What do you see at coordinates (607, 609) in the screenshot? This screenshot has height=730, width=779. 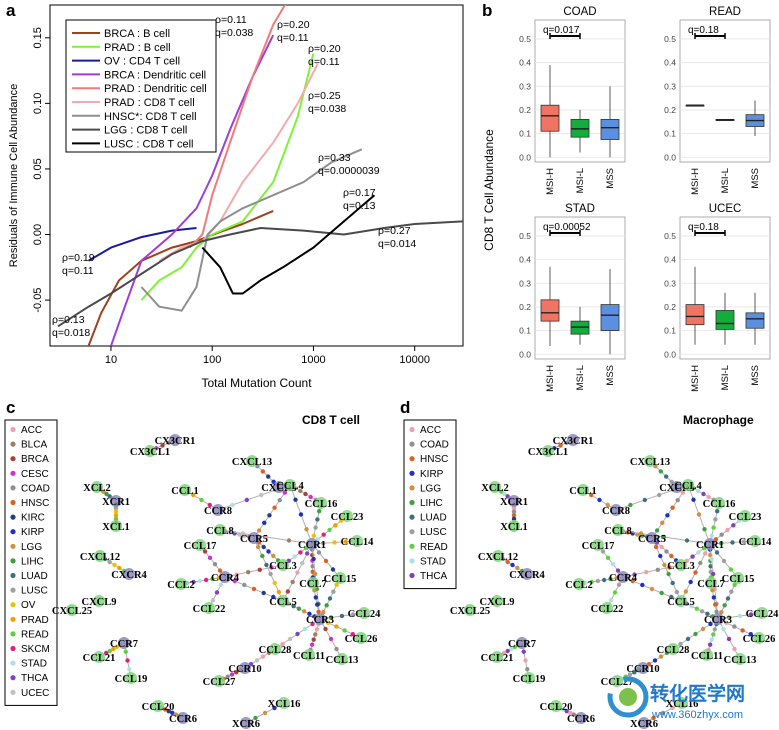 I see `node-label: CCL22` at bounding box center [607, 609].